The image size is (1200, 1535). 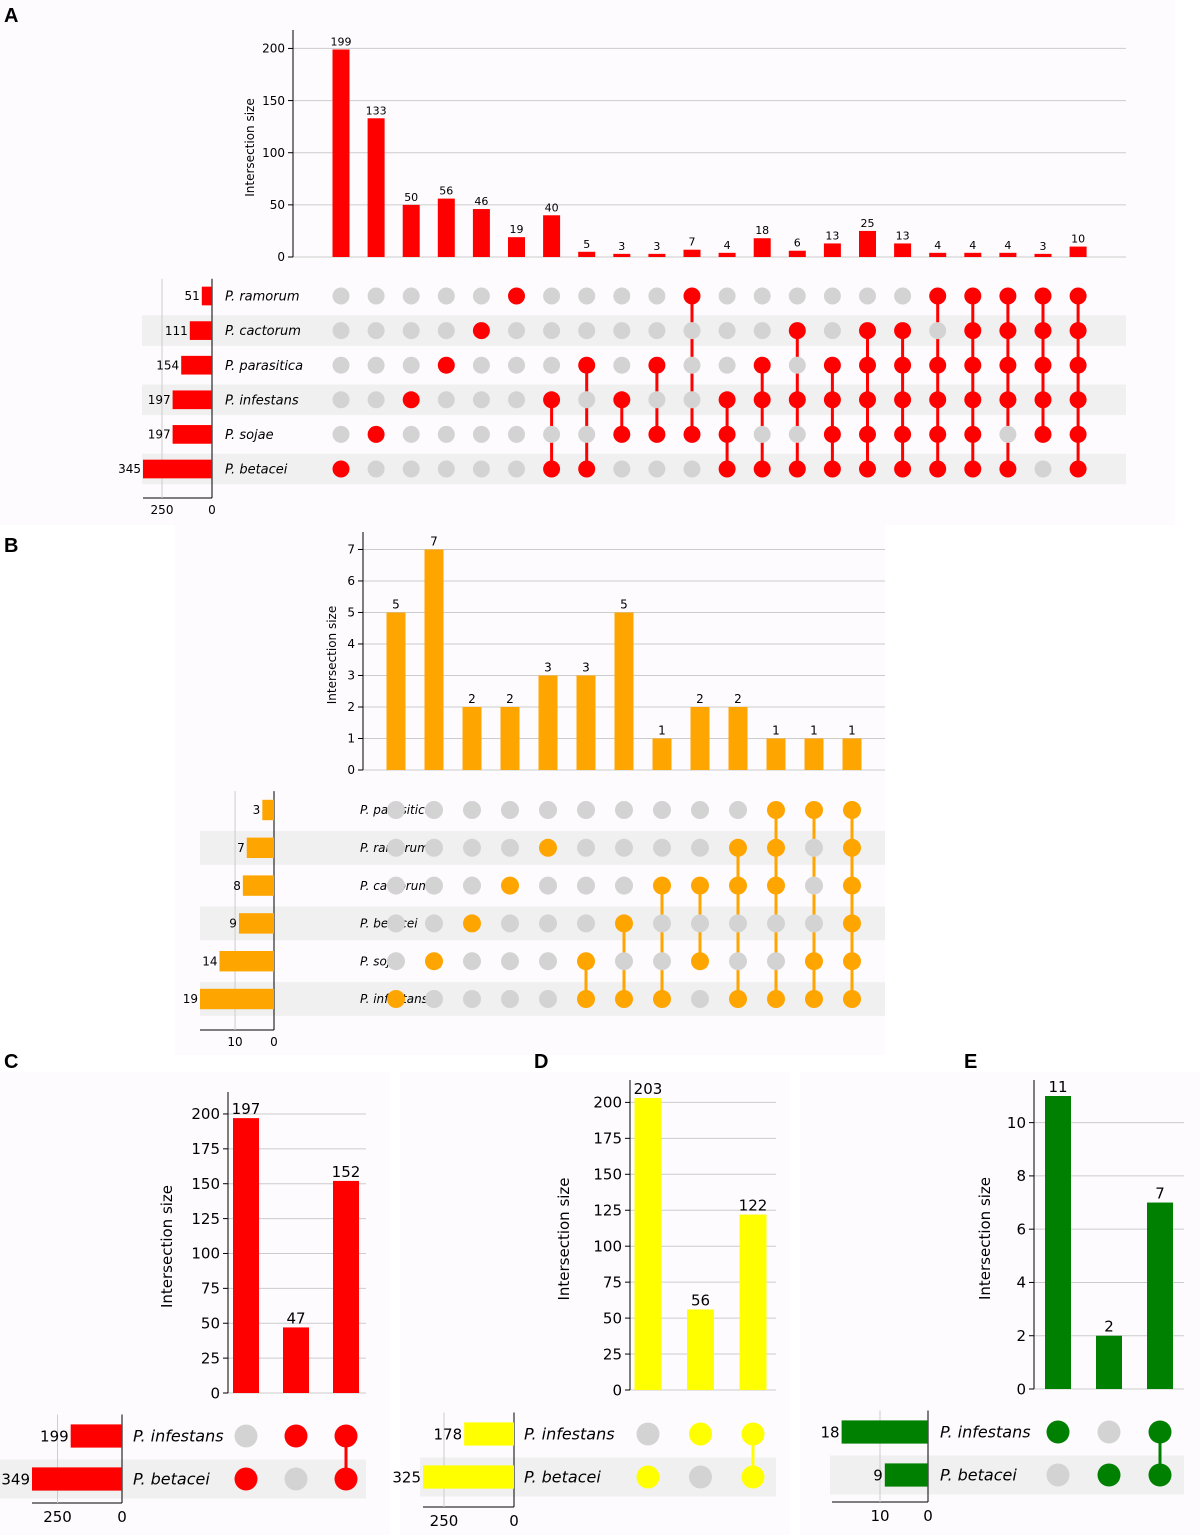 I want to click on bar-value-label: 47, so click(x=295, y=1318).